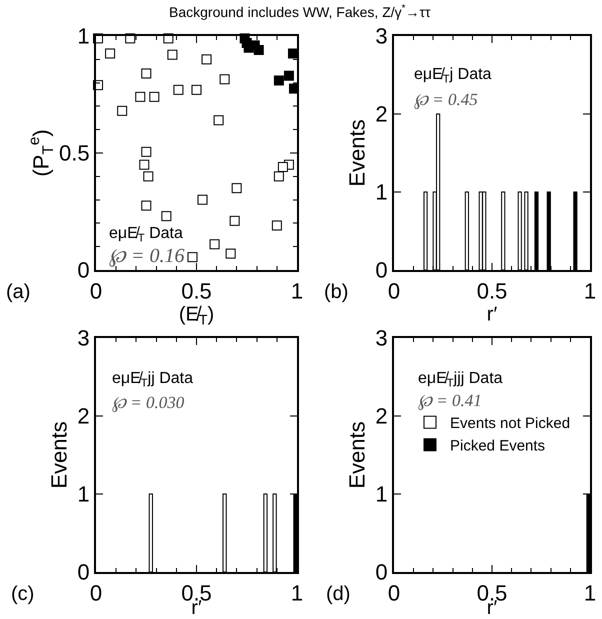 This screenshot has width=602, height=619. What do you see at coordinates (146, 234) in the screenshot?
I see `annotation: eμE̸$_{T}$ Data` at bounding box center [146, 234].